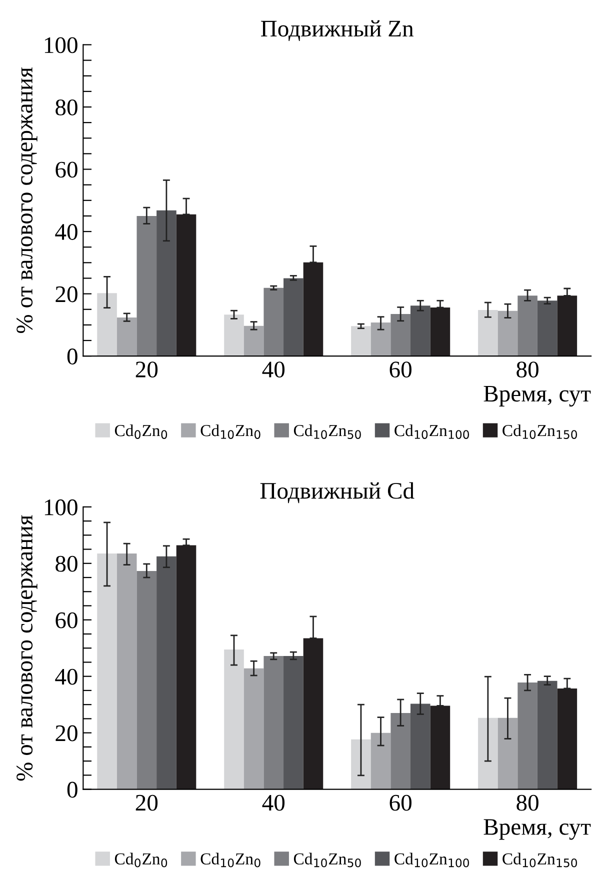  Describe the element at coordinates (337, 493) in the screenshot. I see `chart-title: Подвижный Cd` at that location.